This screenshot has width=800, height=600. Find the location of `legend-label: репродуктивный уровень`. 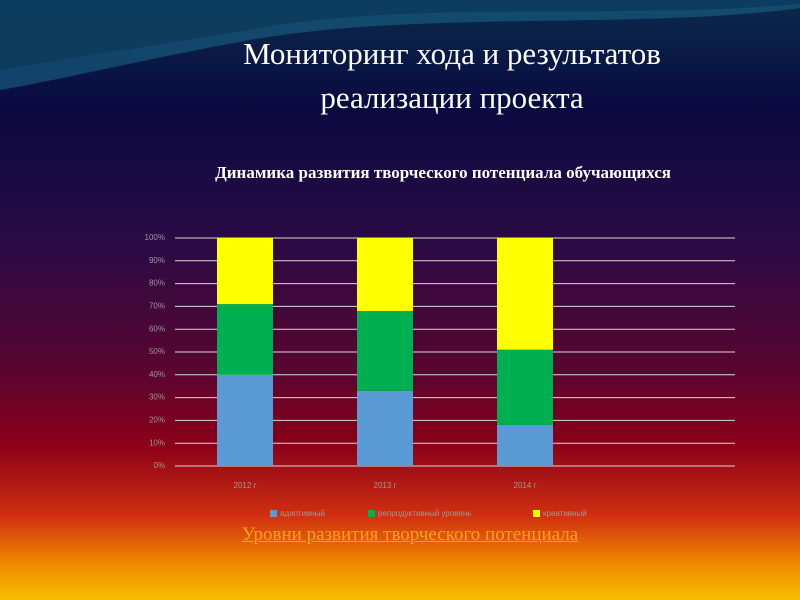

legend-label: репродуктивный уровень is located at coordinates (424, 513).